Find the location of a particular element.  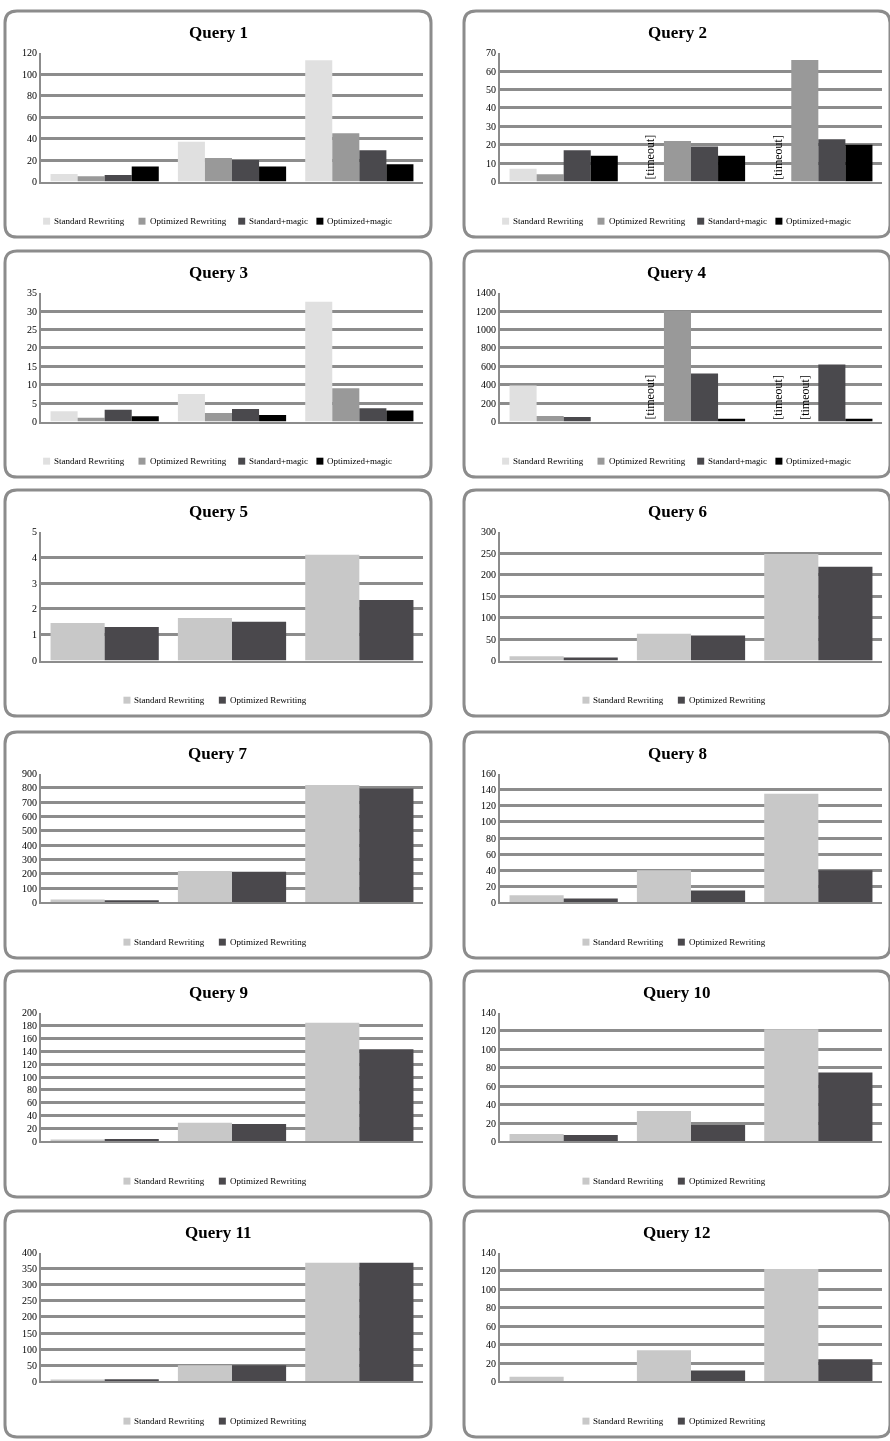

y-tick-label: 35 is located at coordinates (32, 293).